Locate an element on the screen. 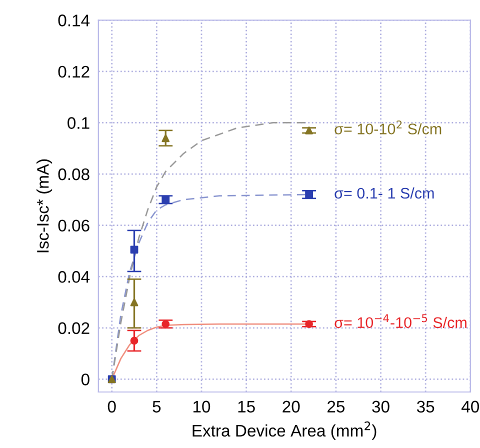 The width and height of the screenshot is (480, 448). x-tick-label: 25 is located at coordinates (336, 406).